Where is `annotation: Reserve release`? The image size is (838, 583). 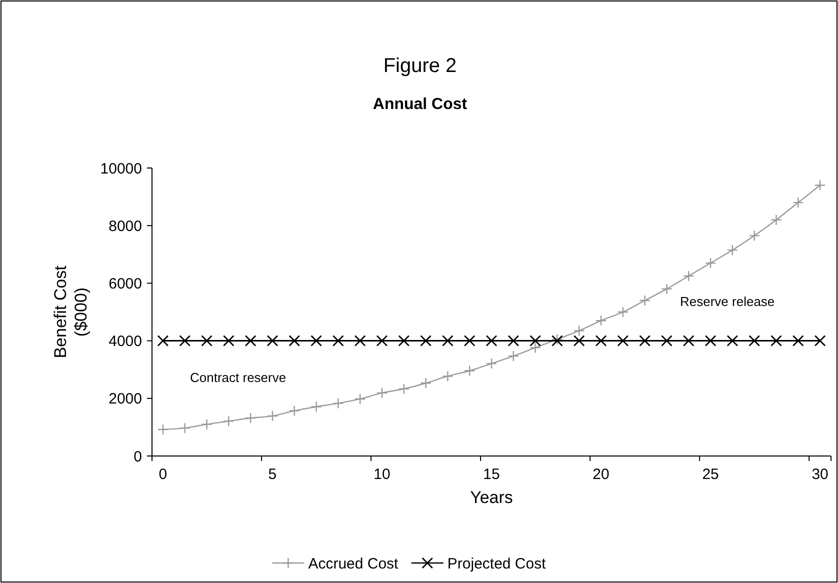
annotation: Reserve release is located at coordinates (727, 301).